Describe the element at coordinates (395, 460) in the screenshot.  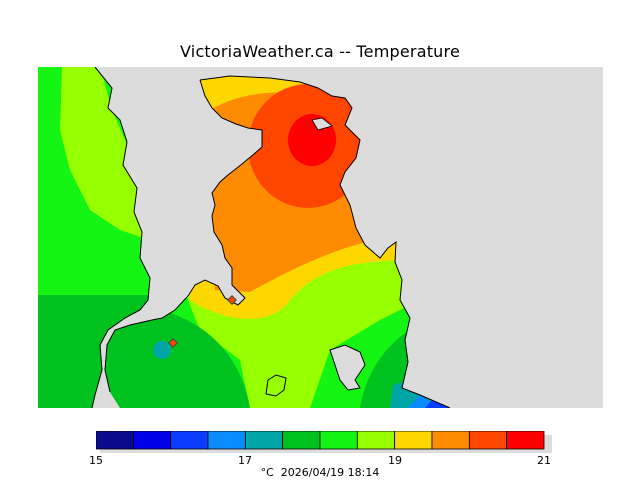
I see `legend-tick: 19` at that location.